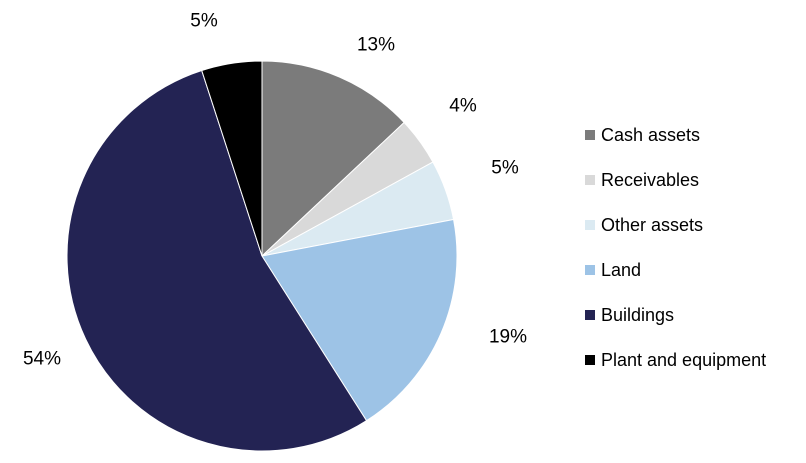 The image size is (806, 463). I want to click on slice-label-other-assets: 5%, so click(505, 168).